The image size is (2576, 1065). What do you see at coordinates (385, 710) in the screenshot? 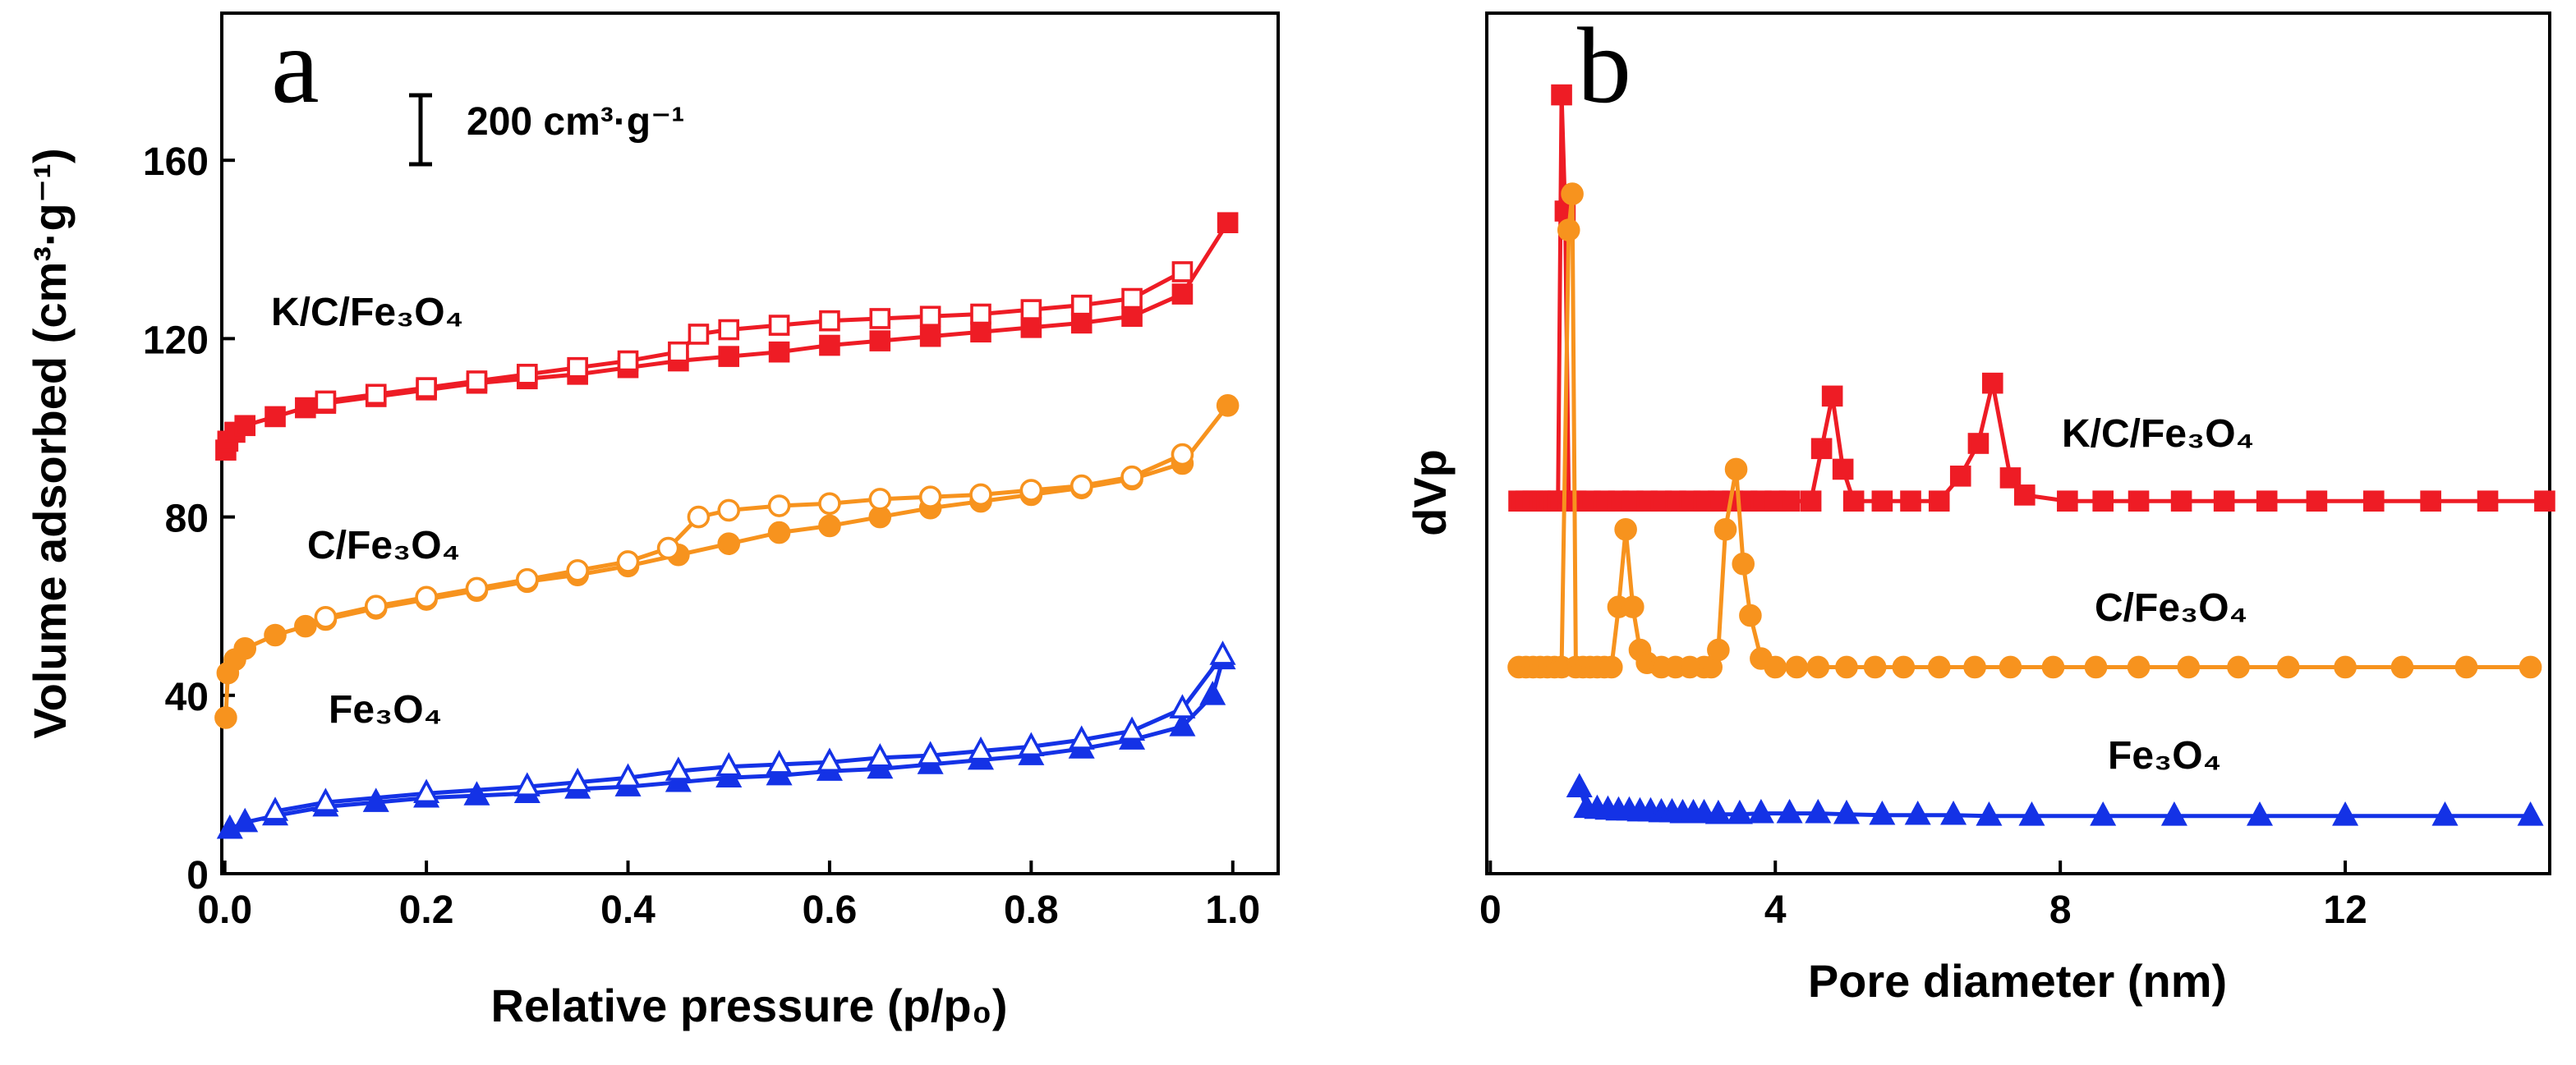
I see `annotation: Fe₃O₄` at bounding box center [385, 710].